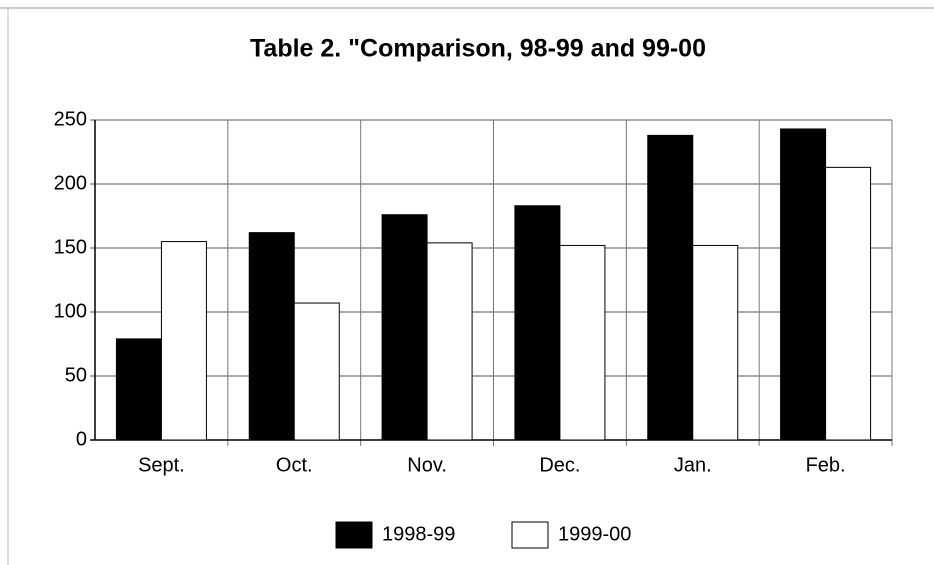 The image size is (934, 565). Describe the element at coordinates (826, 465) in the screenshot. I see `x-tick-label: Feb.` at that location.